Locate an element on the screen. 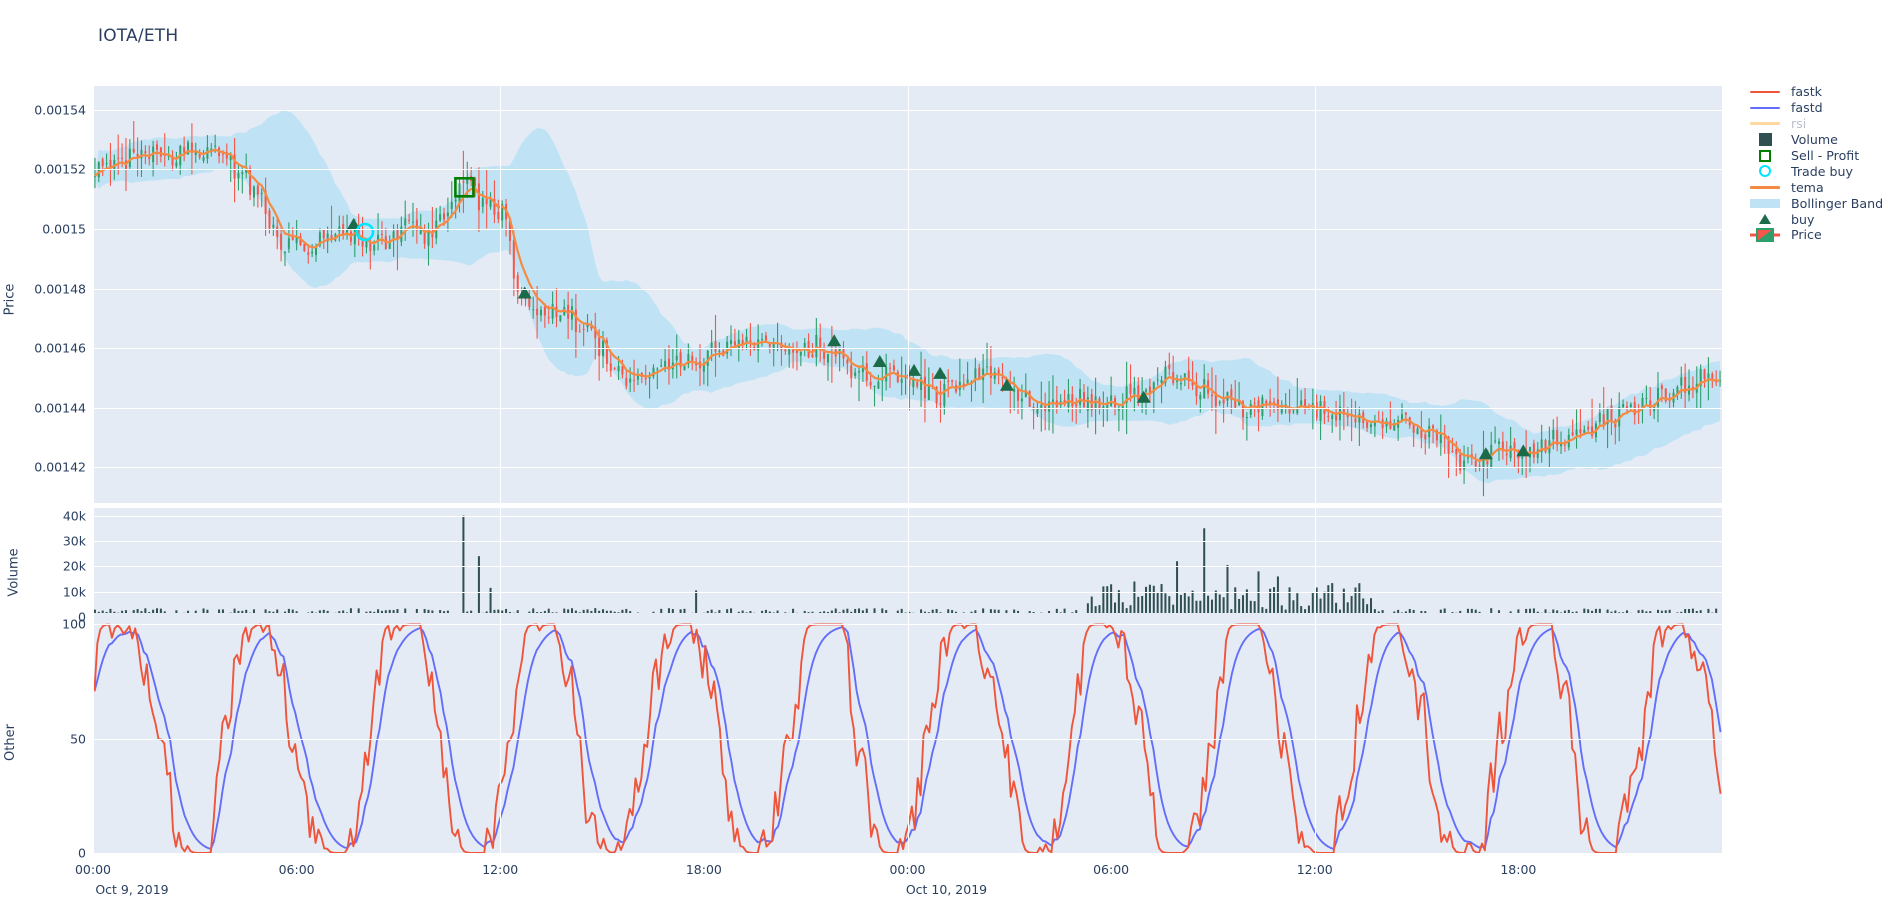 This screenshot has width=1888, height=909. legend-item-volume: Volume is located at coordinates (1815, 140).